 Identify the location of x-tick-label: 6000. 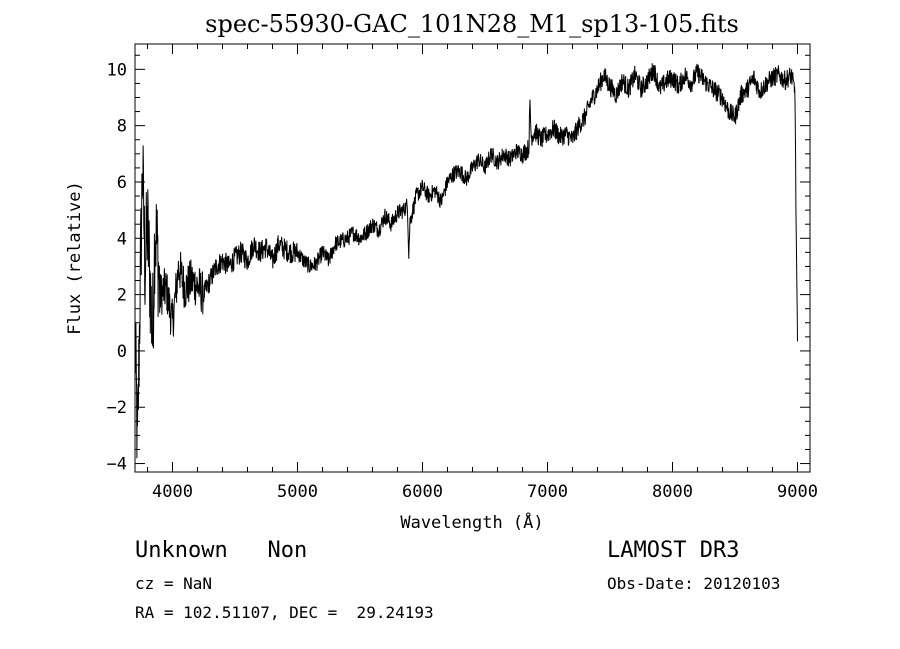
(422, 492).